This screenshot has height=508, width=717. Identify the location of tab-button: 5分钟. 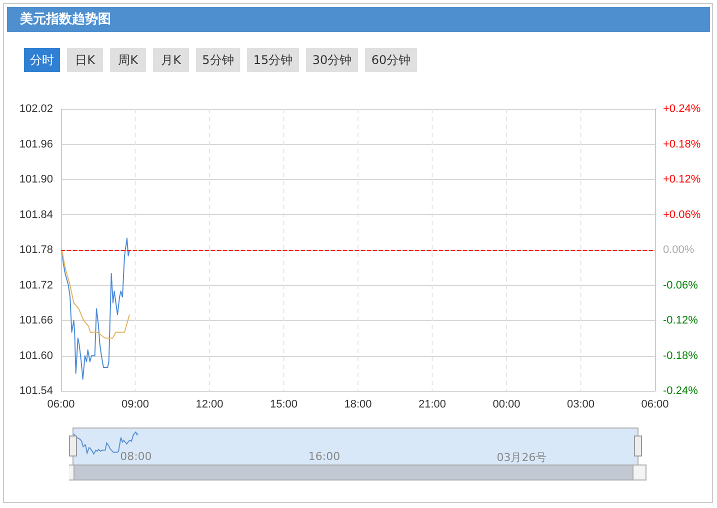
(218, 60).